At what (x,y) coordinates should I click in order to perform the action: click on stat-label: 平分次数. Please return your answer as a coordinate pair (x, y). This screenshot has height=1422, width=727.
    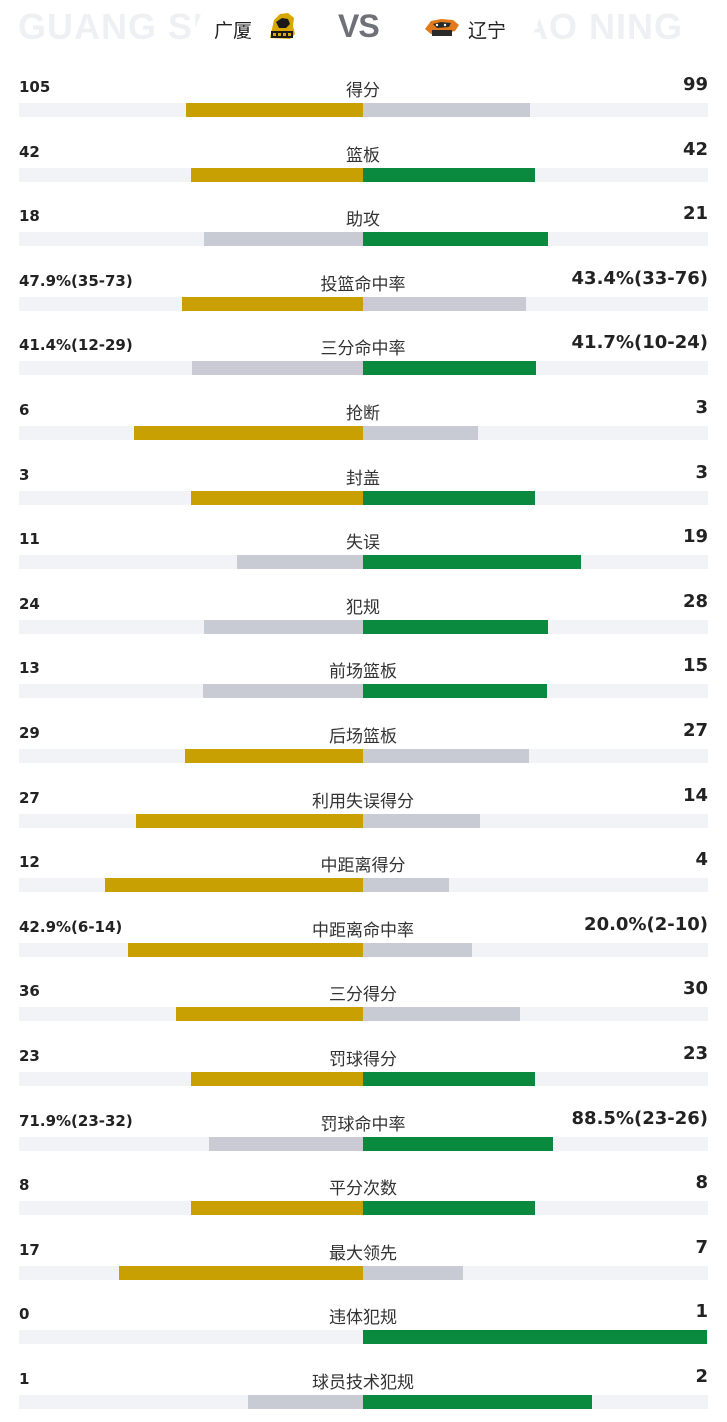
    Looking at the image, I should click on (363, 1189).